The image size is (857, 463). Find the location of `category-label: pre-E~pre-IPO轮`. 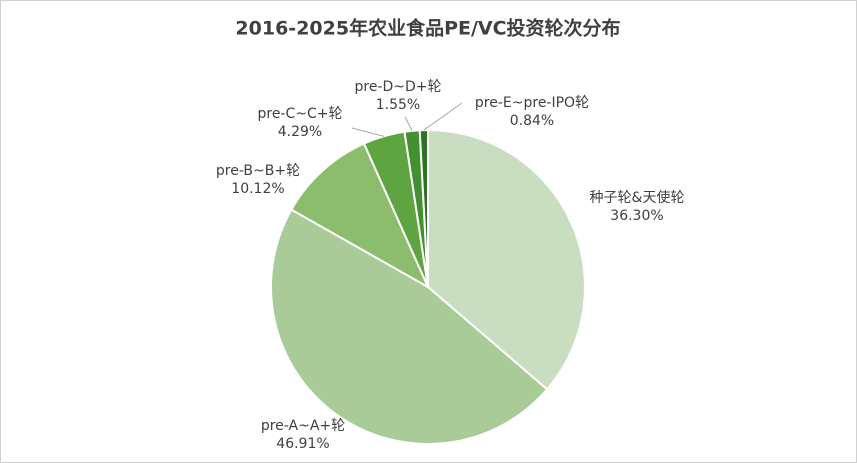

category-label: pre-E~pre-IPO轮 is located at coordinates (532, 103).